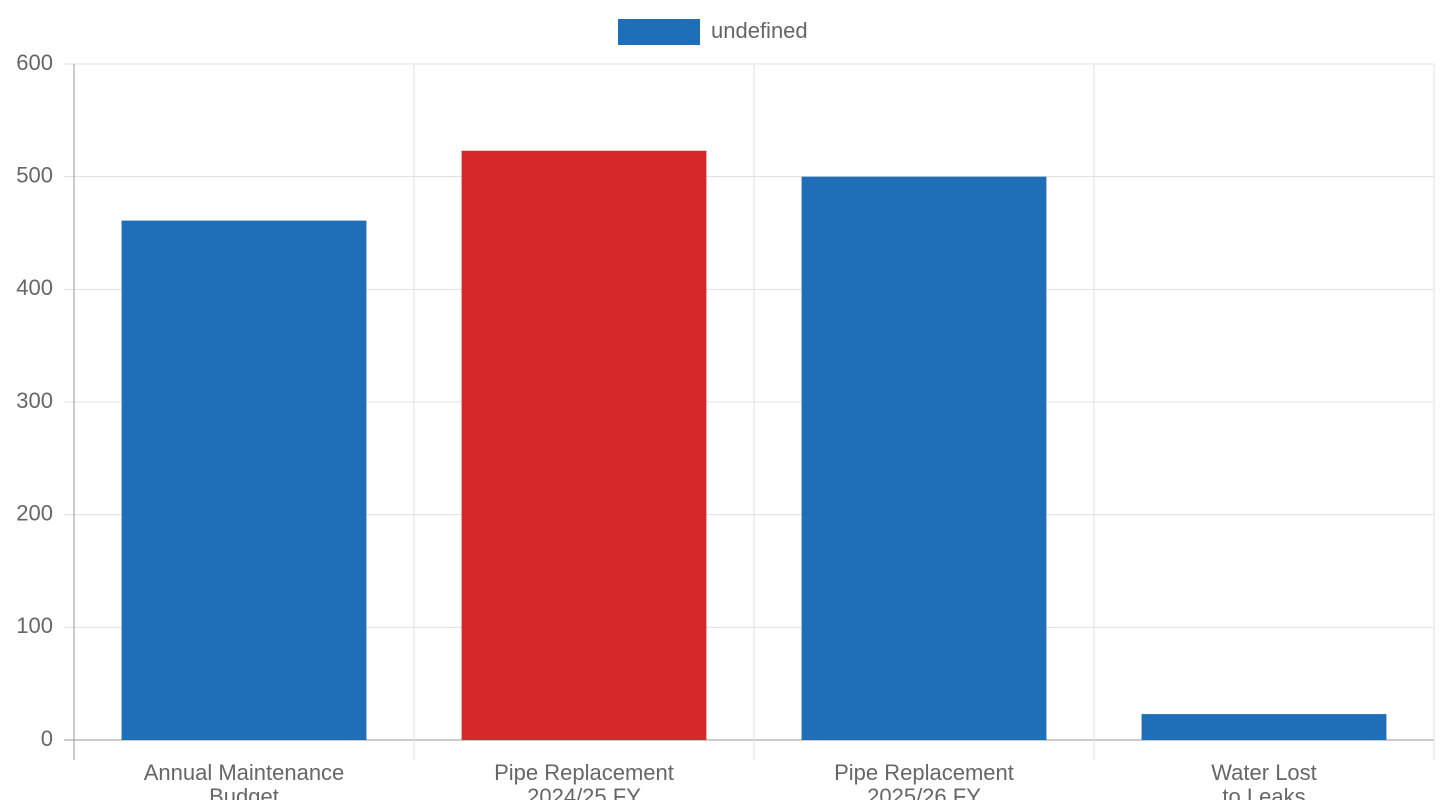 The height and width of the screenshot is (800, 1440). What do you see at coordinates (47, 738) in the screenshot?
I see `y-tick-label: 0` at bounding box center [47, 738].